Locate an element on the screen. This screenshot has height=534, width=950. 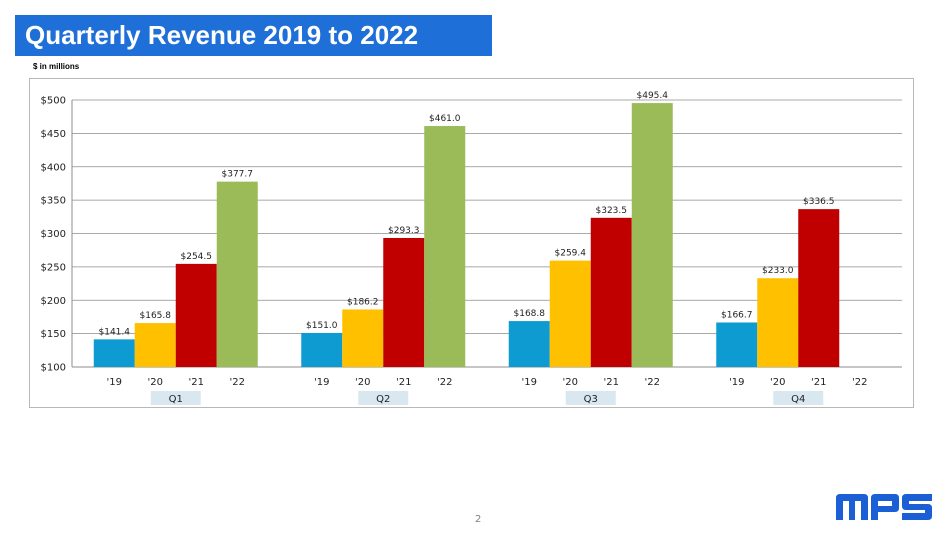
y-tick-label: $150 is located at coordinates (53, 334).